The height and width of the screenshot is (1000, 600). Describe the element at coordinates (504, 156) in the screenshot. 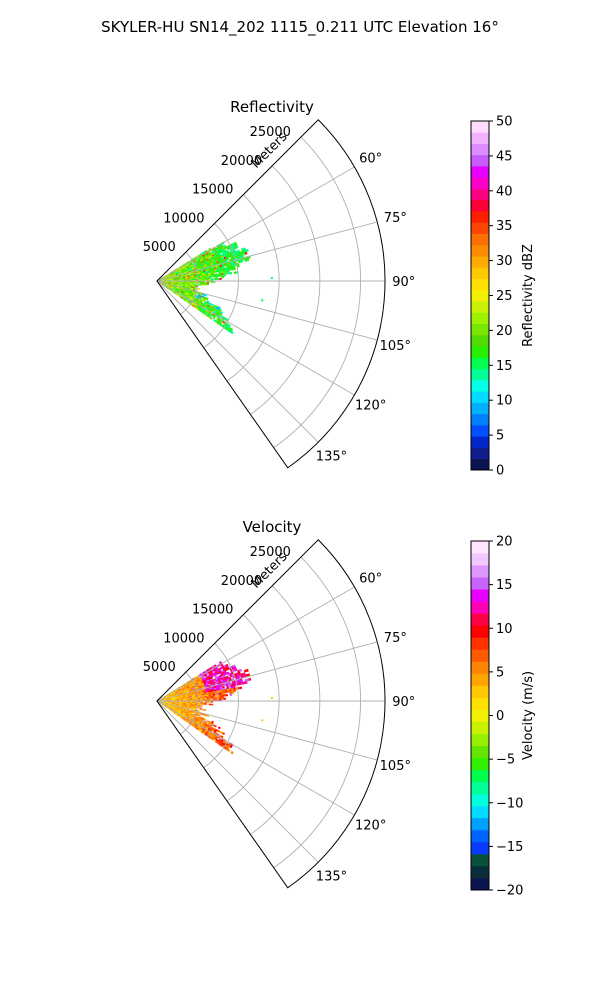

I see `colorbar-tick-label: 45` at that location.